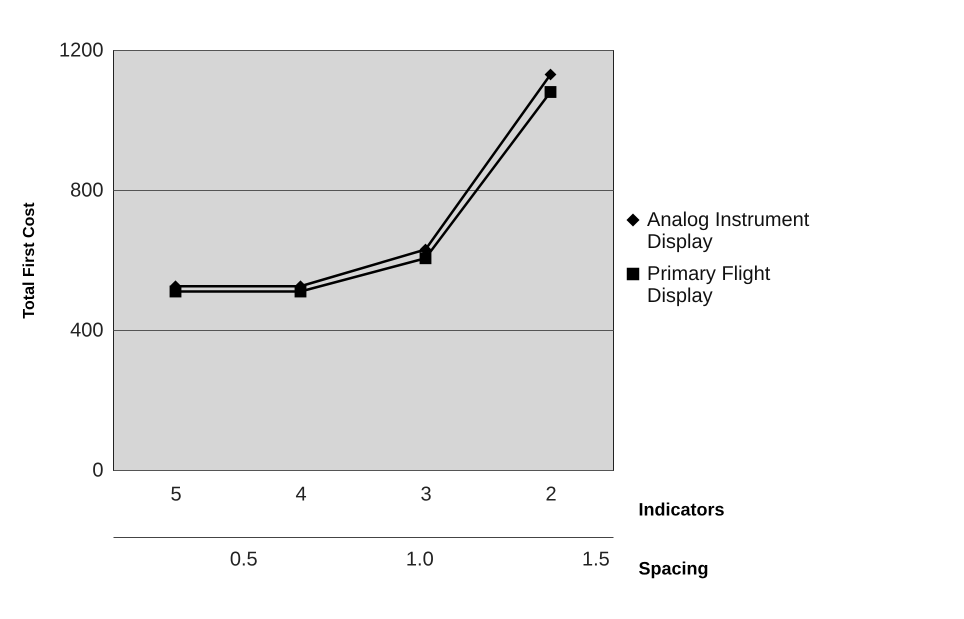 This screenshot has width=964, height=619. Describe the element at coordinates (551, 495) in the screenshot. I see `x-tick-label: 2` at that location.